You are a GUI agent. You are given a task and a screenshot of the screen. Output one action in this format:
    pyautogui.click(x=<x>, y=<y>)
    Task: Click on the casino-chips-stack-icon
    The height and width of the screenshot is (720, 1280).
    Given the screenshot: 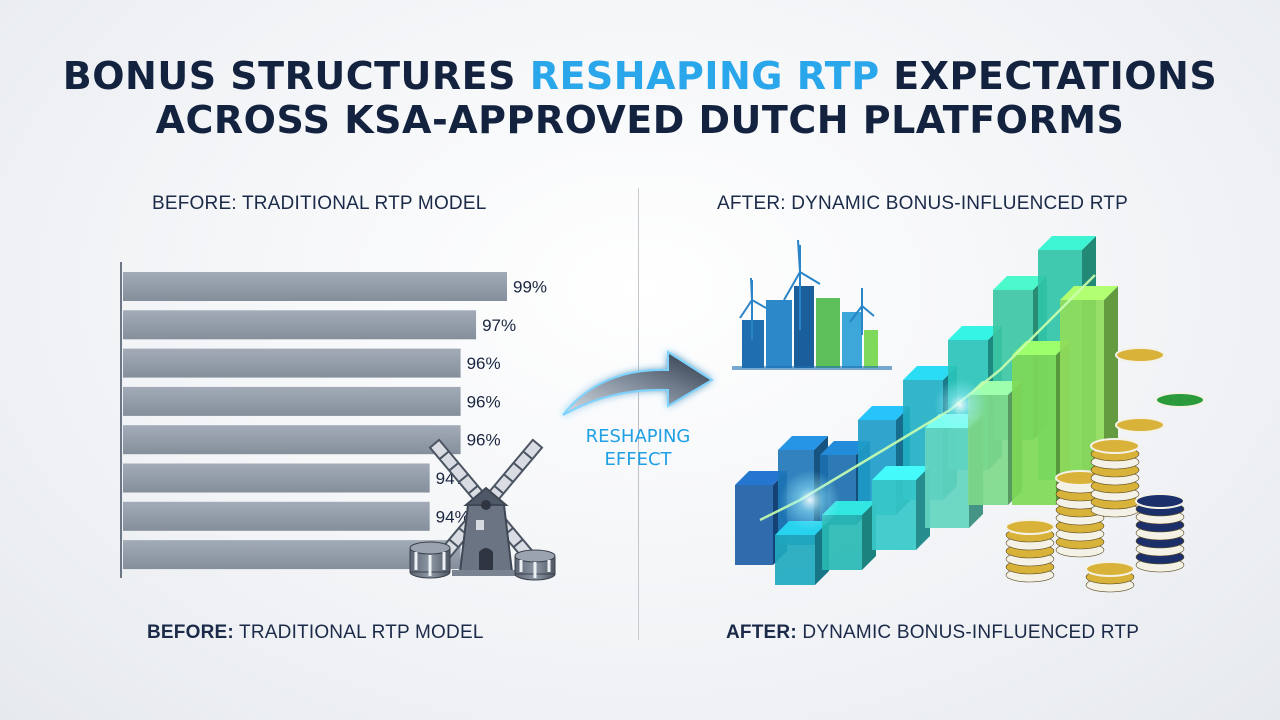 What is the action you would take?
    pyautogui.click(x=1105, y=470)
    